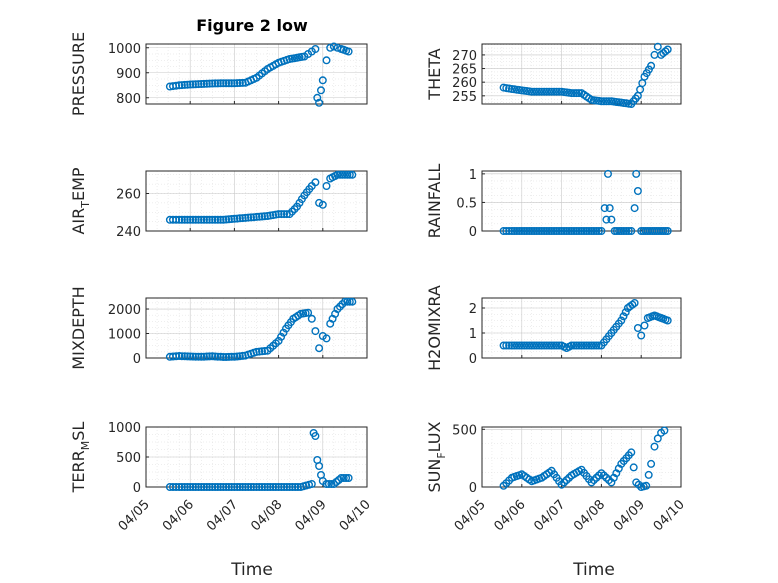 The image size is (778, 583). What do you see at coordinates (266, 515) in the screenshot?
I see `x-tick-label: 04/08` at bounding box center [266, 515].